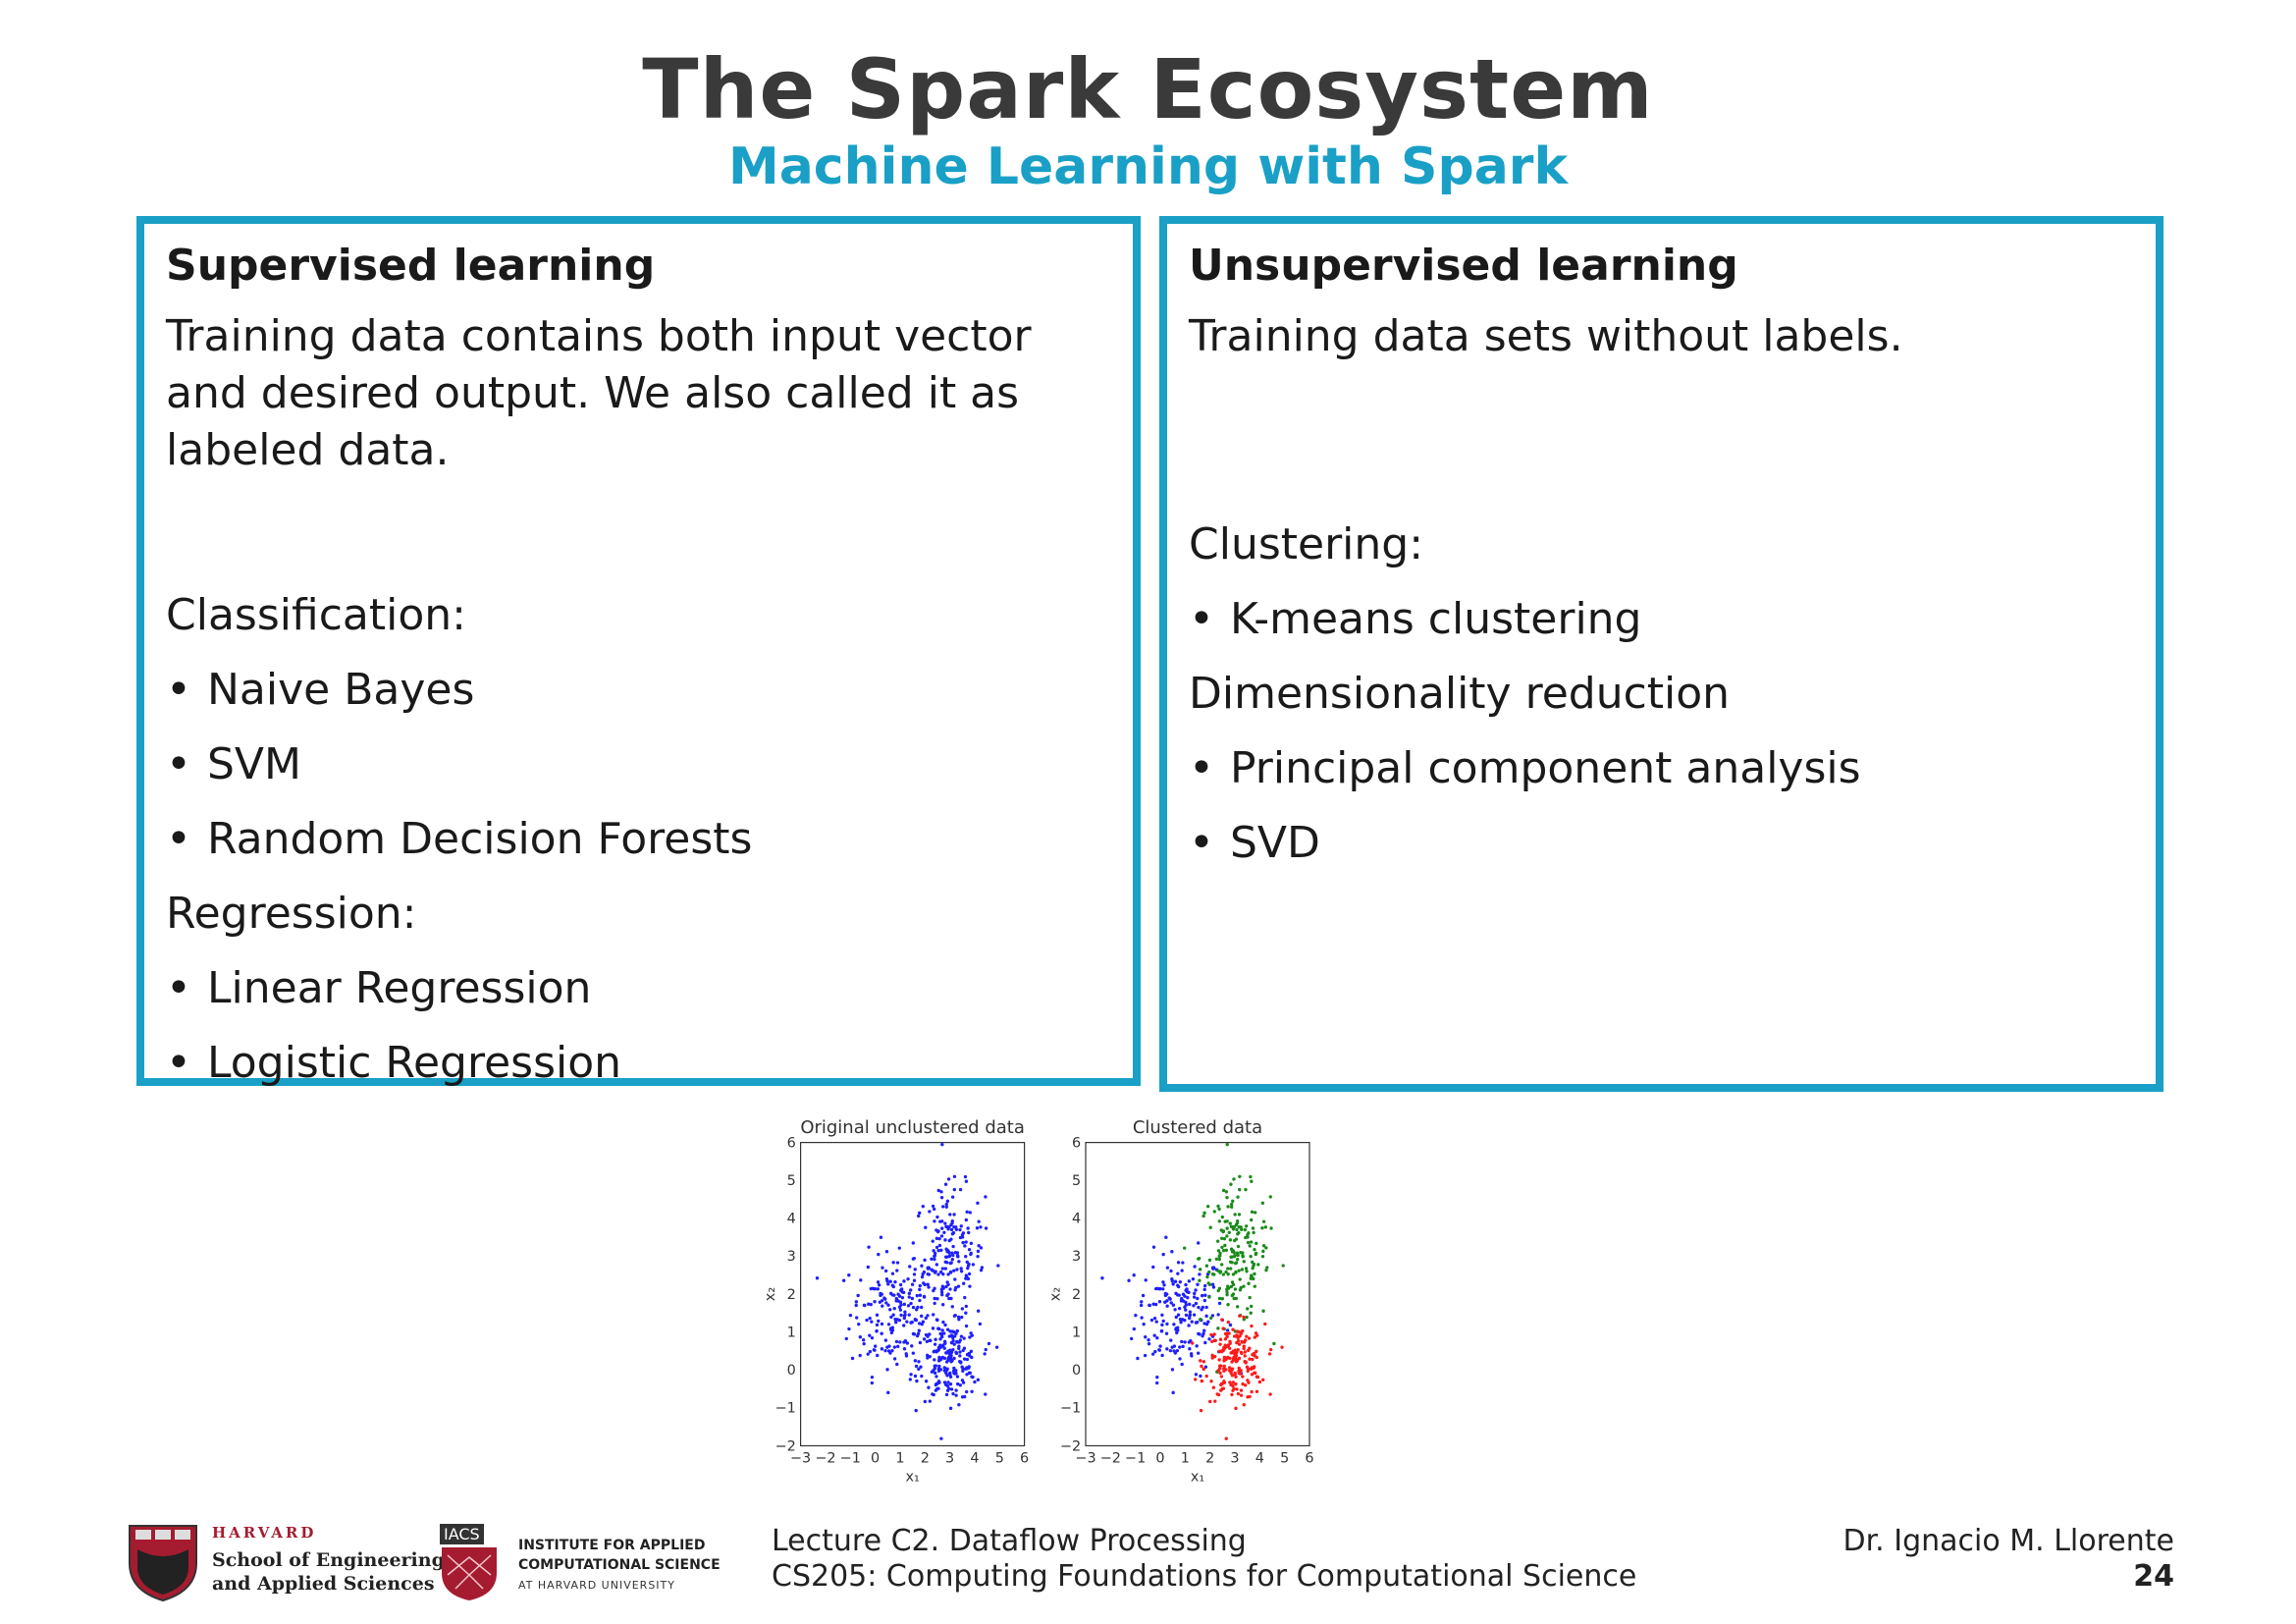  Describe the element at coordinates (1025, 1458) in the screenshot. I see `x-tick-label: 6` at that location.